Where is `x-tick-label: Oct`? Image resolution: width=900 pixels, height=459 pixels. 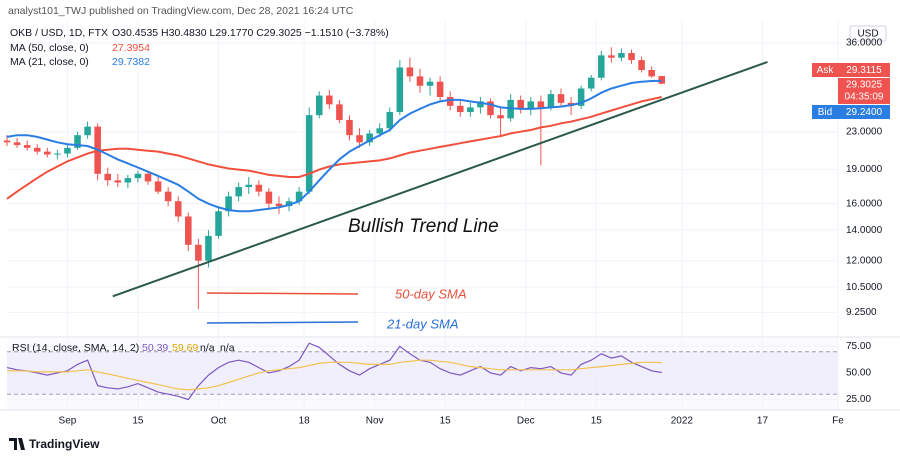
x-tick-label: Oct is located at coordinates (219, 421).